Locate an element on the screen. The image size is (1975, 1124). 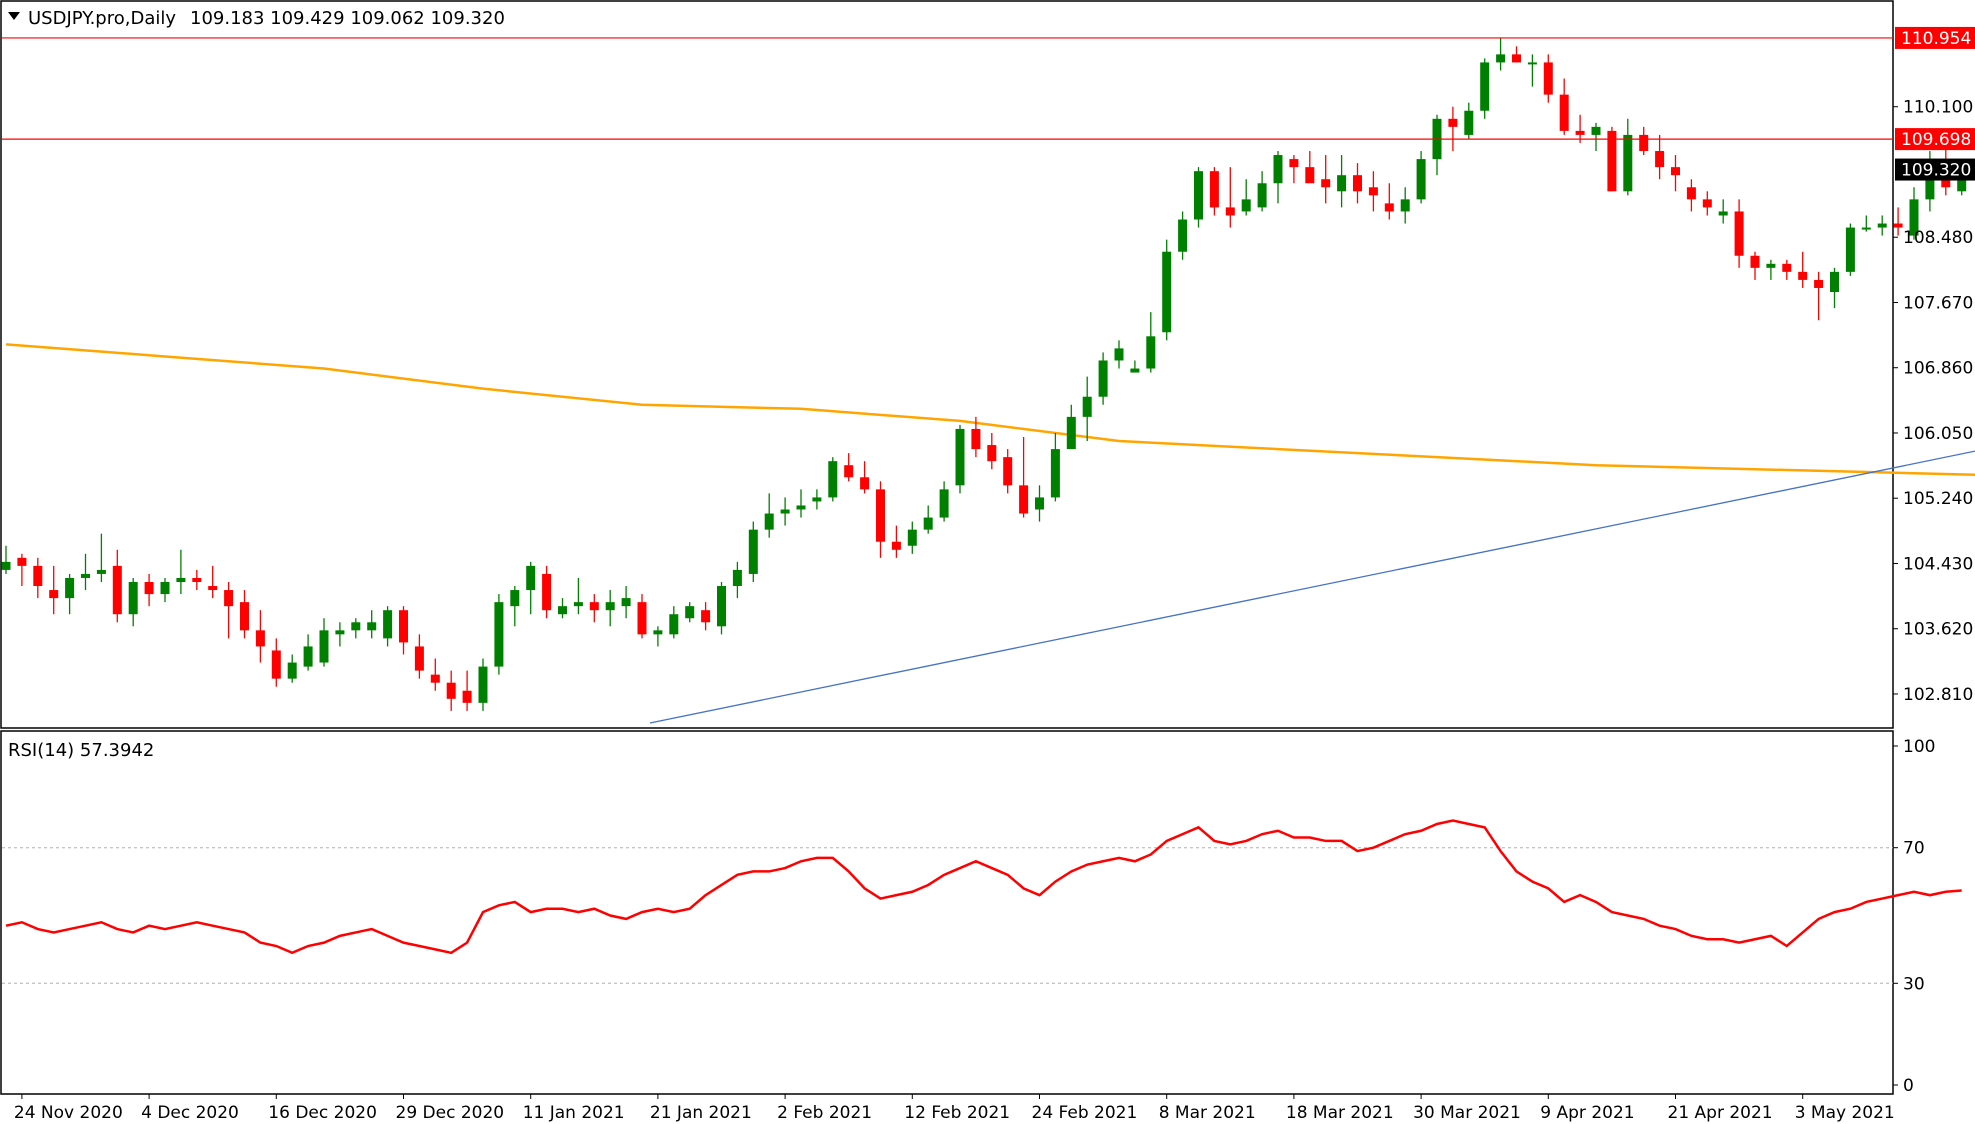
current-price-label: 109.320 is located at coordinates (1936, 171).